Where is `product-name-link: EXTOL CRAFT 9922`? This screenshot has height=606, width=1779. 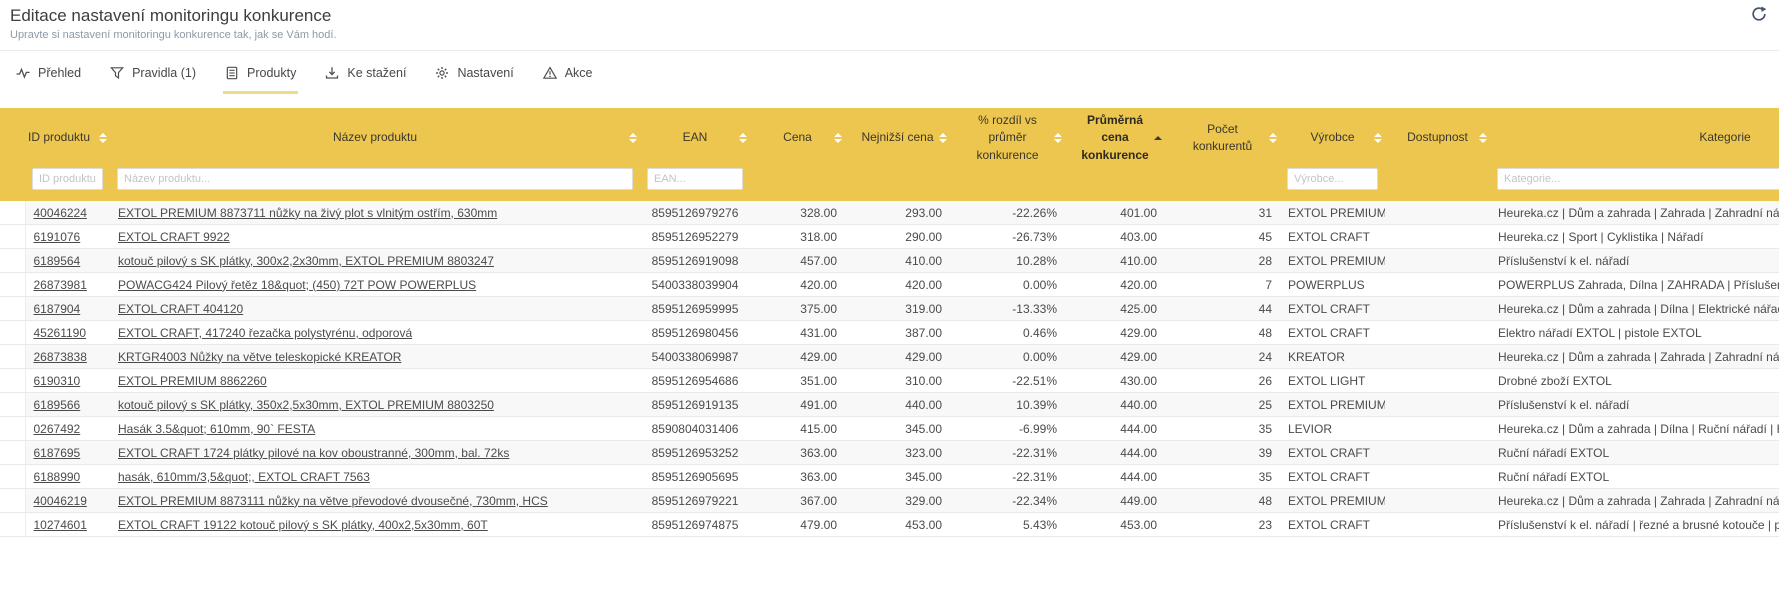 product-name-link: EXTOL CRAFT 9922 is located at coordinates (174, 236).